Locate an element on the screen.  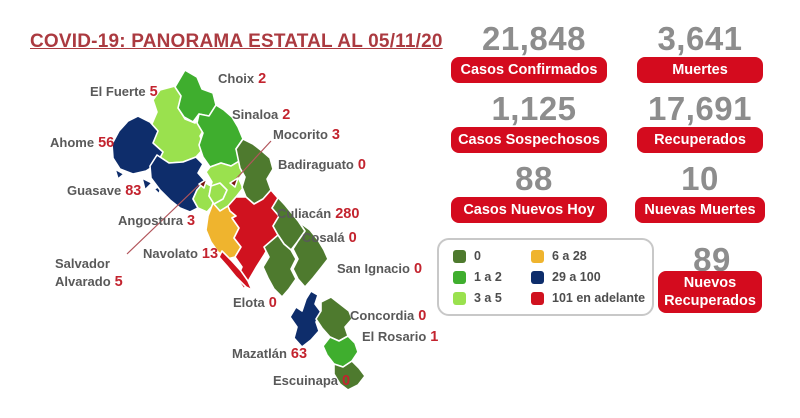
map-label-guasave: Guasave 83 is located at coordinates (104, 191).